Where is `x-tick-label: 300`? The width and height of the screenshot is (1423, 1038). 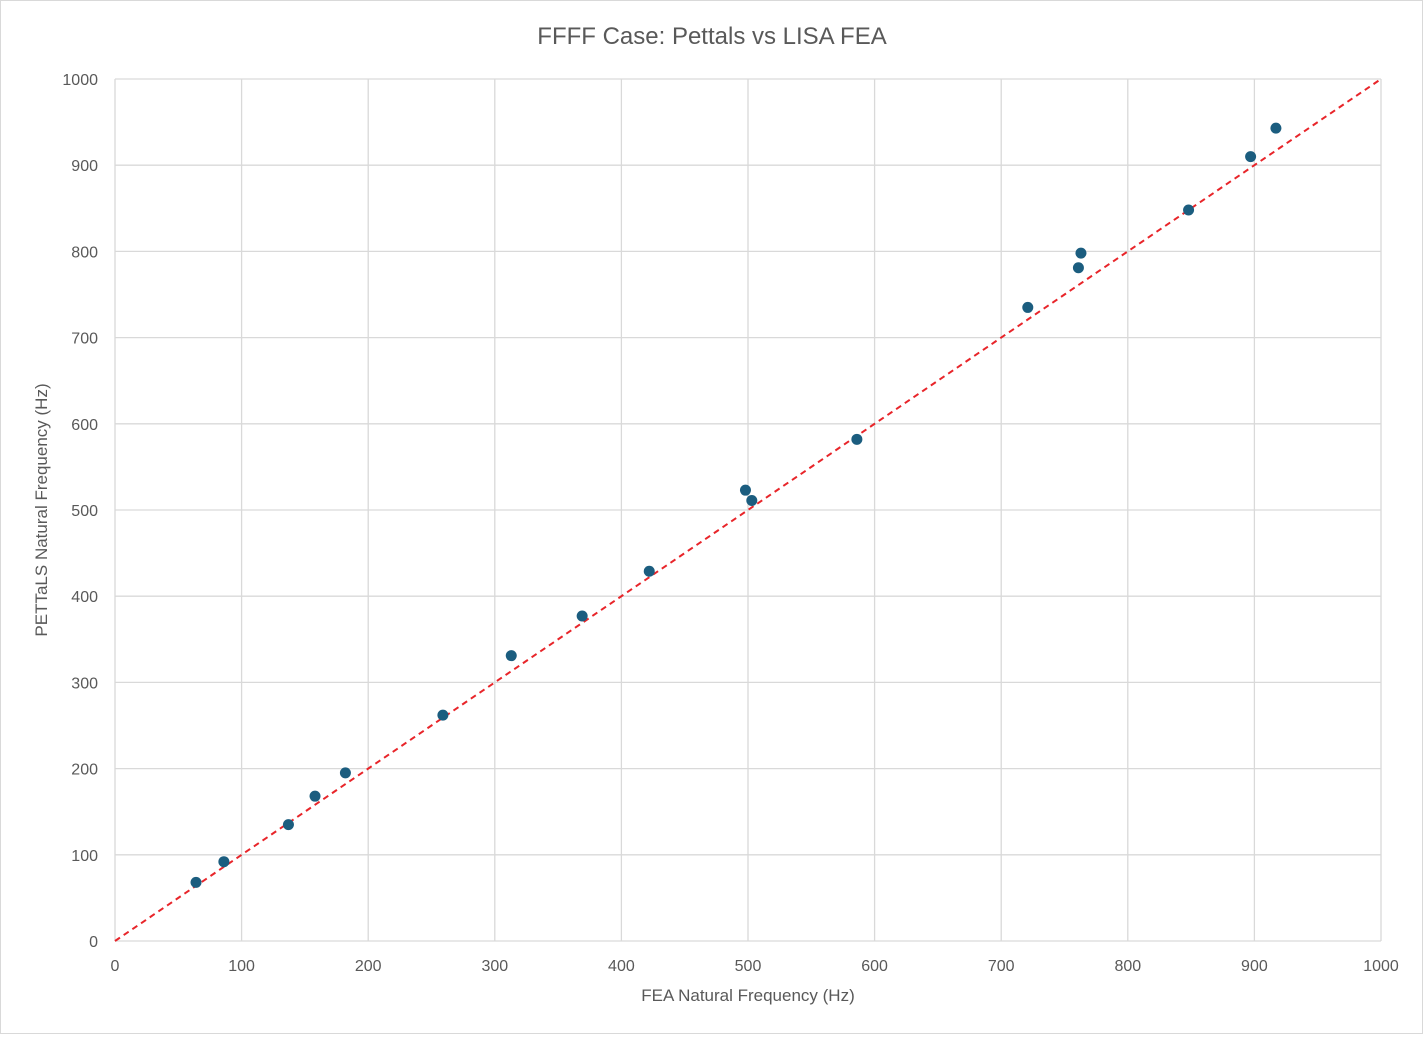 x-tick-label: 300 is located at coordinates (494, 966).